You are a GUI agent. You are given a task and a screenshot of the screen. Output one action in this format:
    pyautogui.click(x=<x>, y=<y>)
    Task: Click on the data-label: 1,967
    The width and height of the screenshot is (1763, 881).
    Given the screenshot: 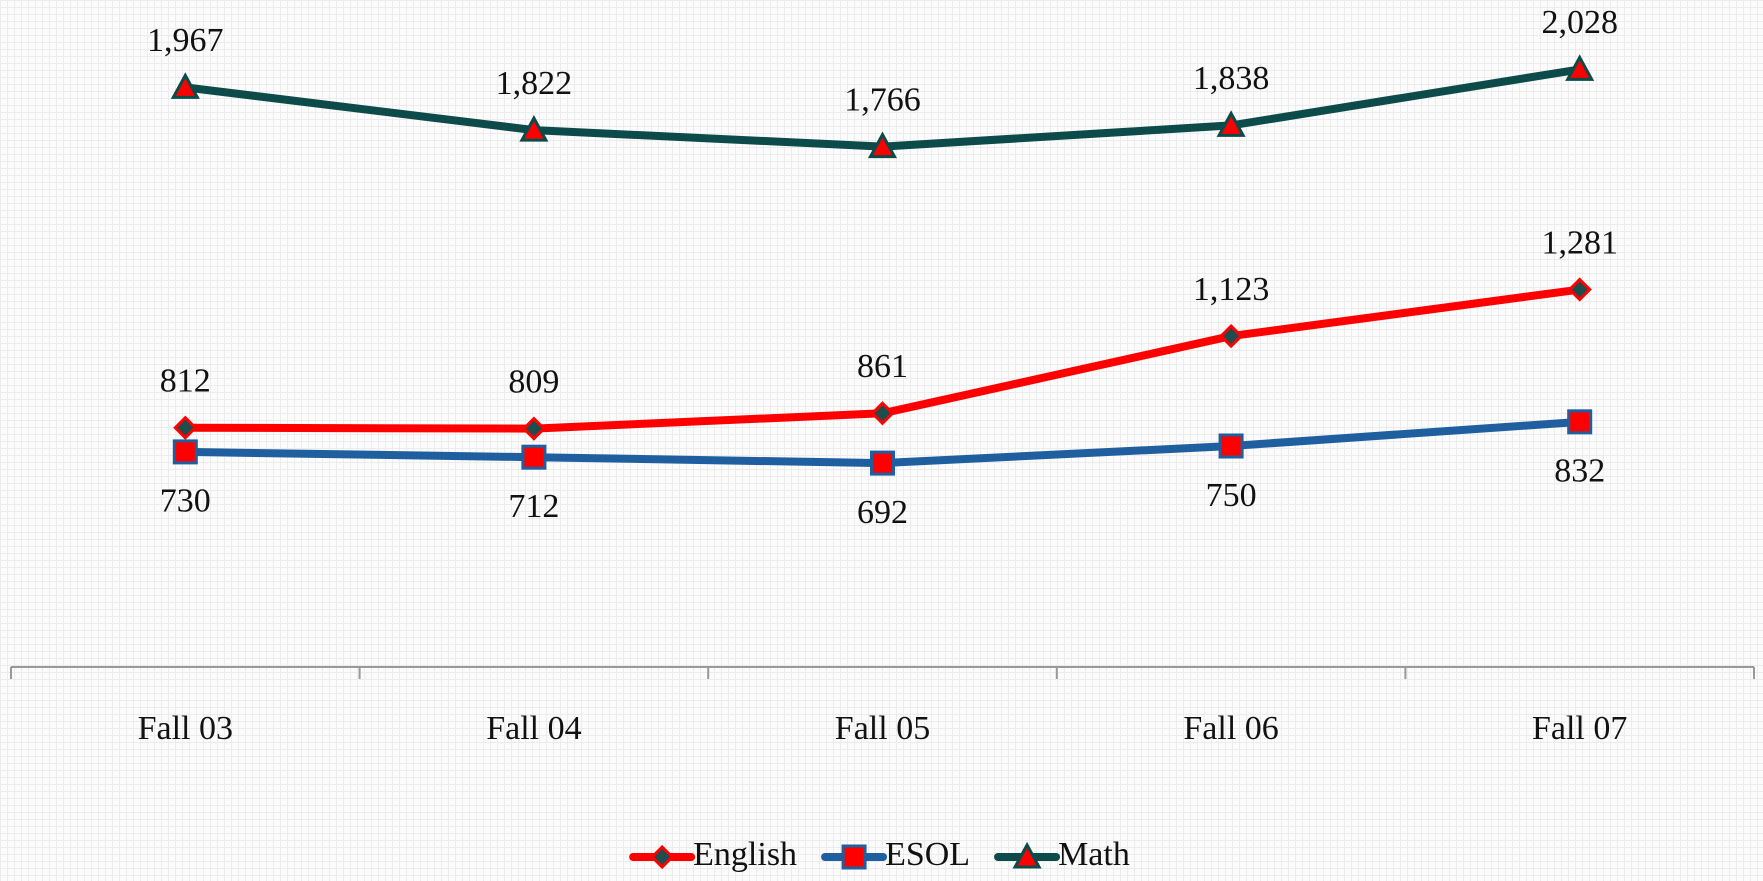 What is the action you would take?
    pyautogui.click(x=185, y=40)
    